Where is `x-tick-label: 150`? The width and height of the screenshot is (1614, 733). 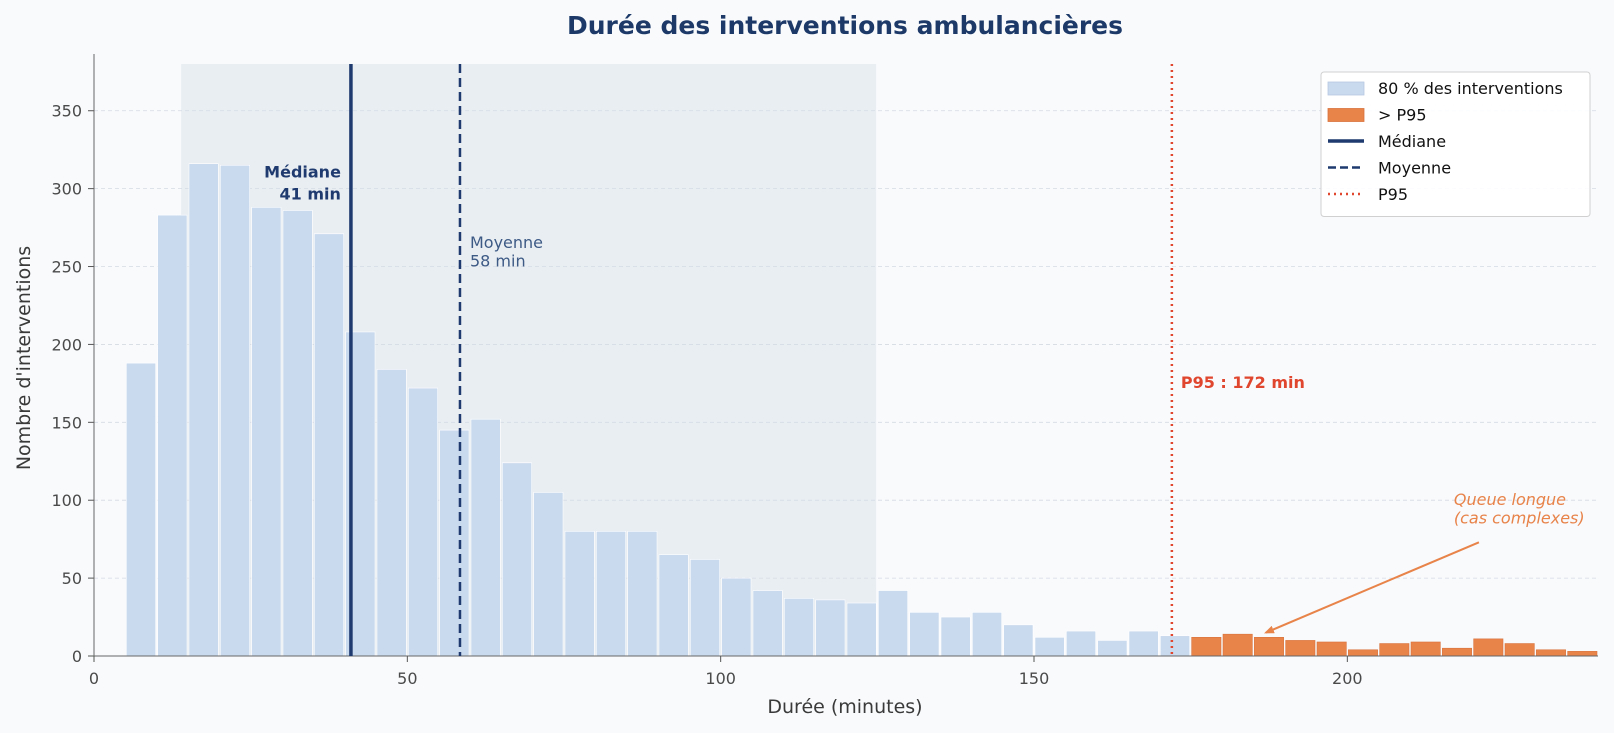
x-tick-label: 150 is located at coordinates (1034, 678).